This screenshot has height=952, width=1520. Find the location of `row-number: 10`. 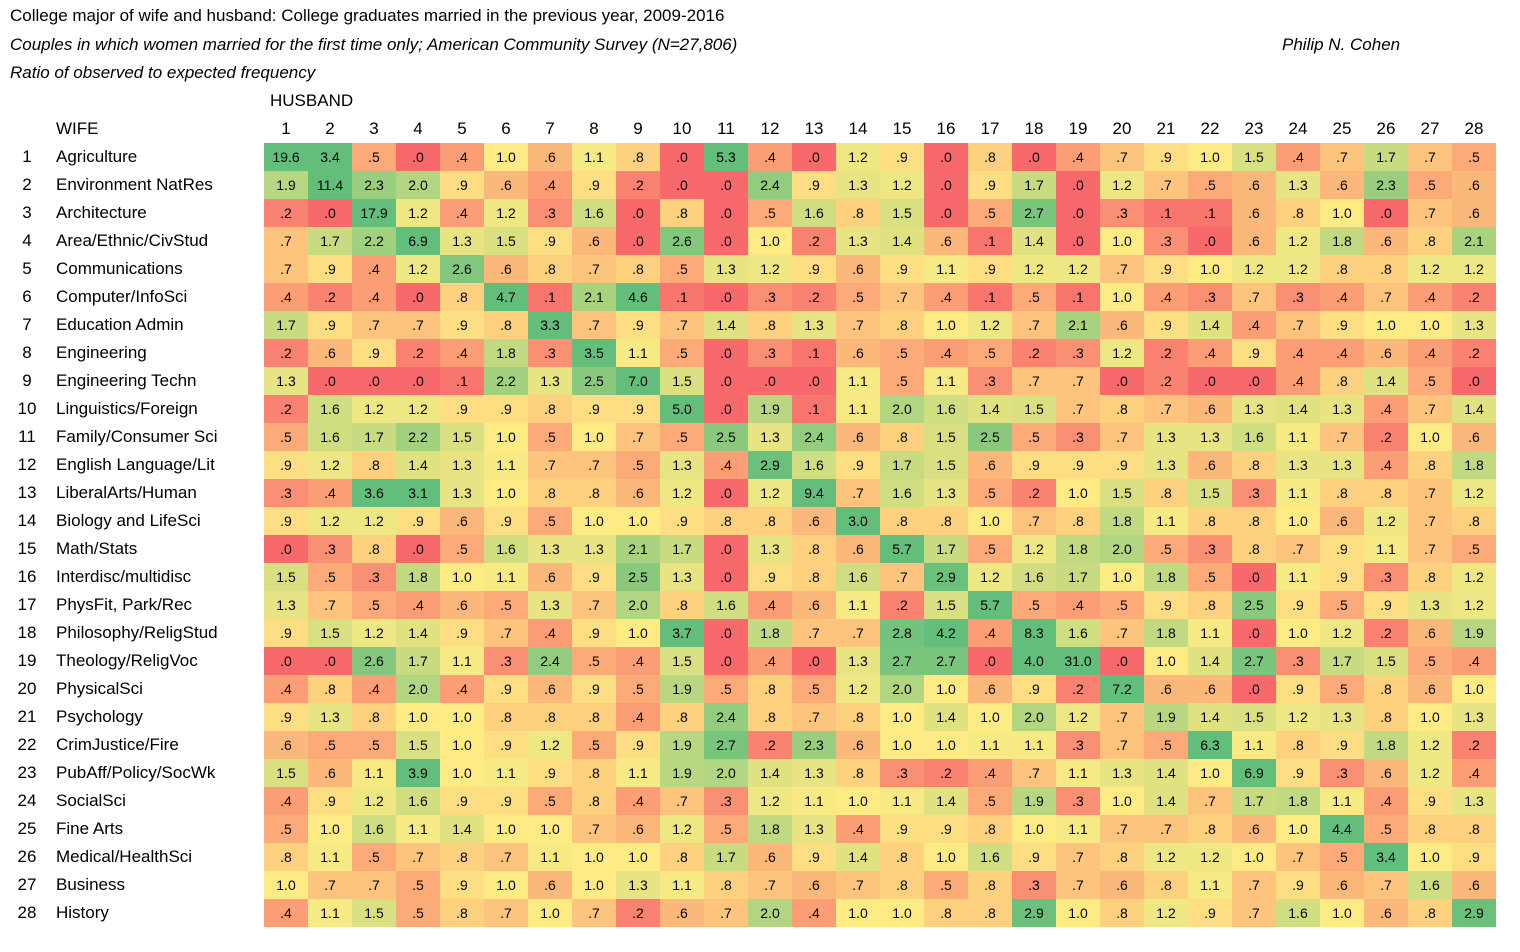

row-number: 10 is located at coordinates (27, 408).